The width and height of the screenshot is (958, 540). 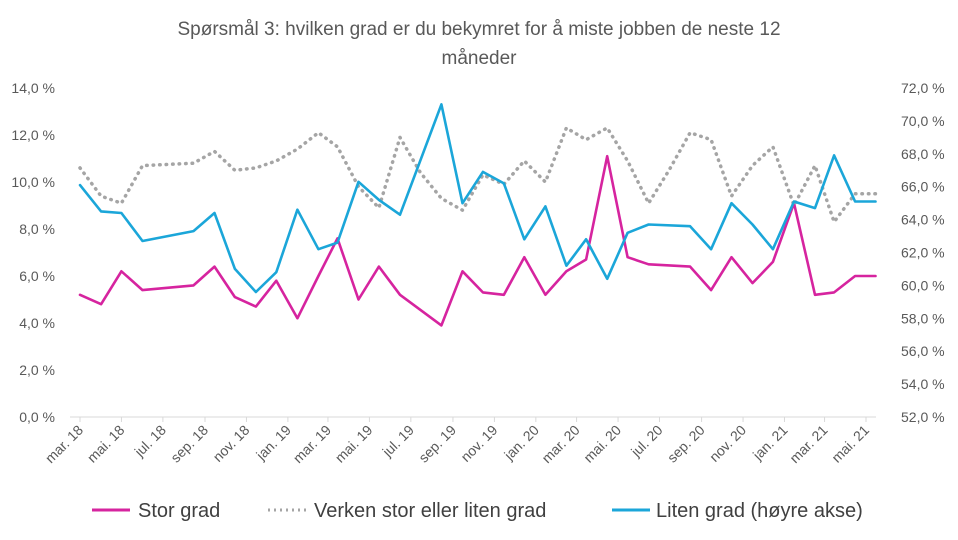 What do you see at coordinates (727, 443) in the screenshot?
I see `x-tick-label: nov. 20` at bounding box center [727, 443].